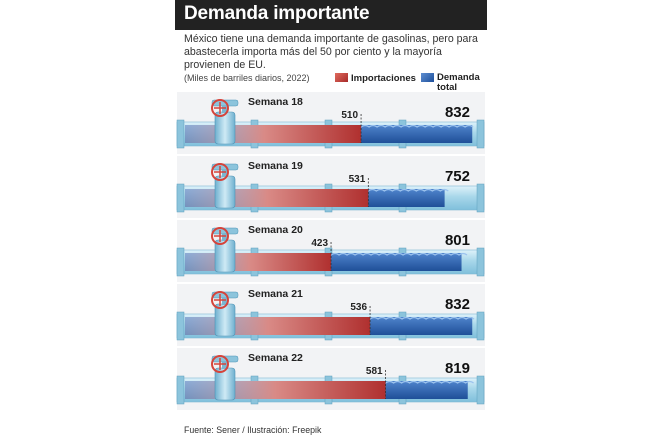 The image size is (660, 440). I want to click on demand-value-label: 801, so click(457, 240).